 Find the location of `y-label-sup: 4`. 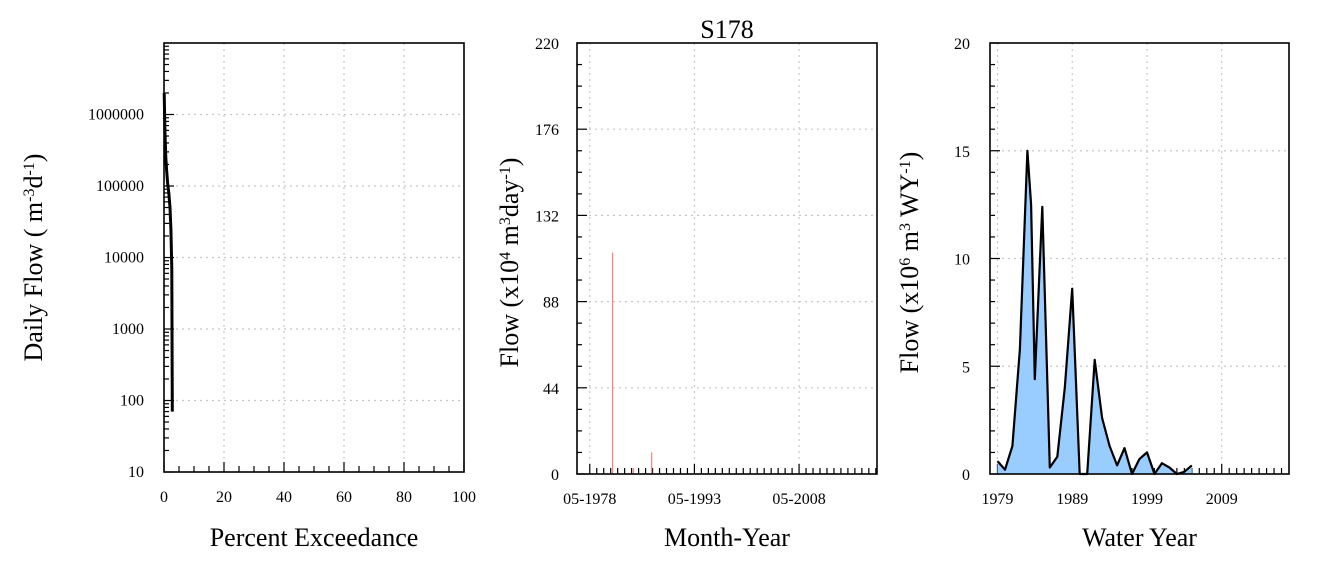

y-label-sup: 4 is located at coordinates (505, 256).